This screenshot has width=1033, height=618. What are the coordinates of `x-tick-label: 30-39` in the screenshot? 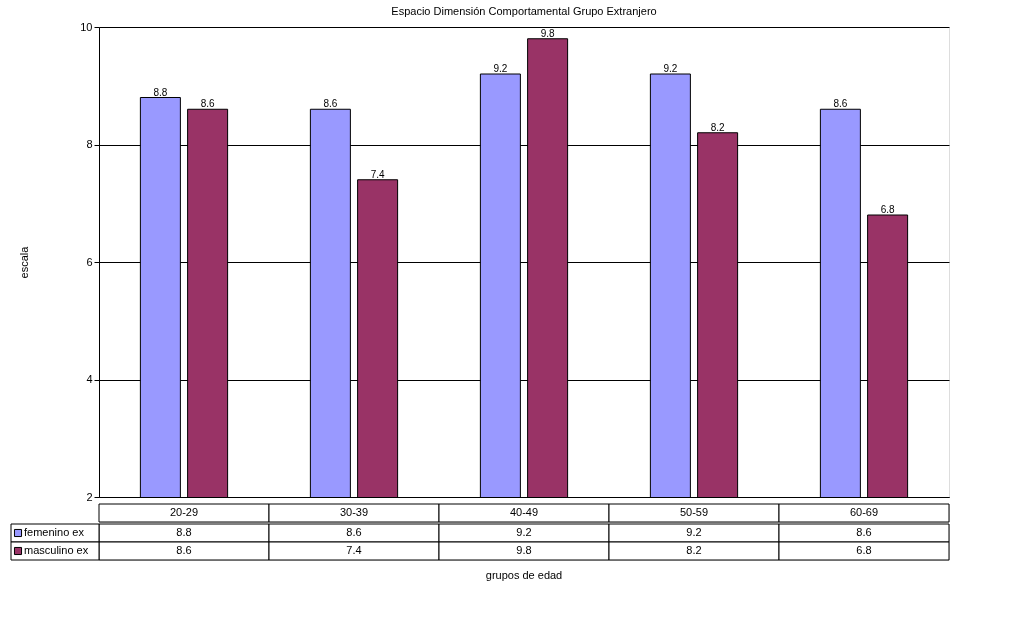 It's located at (354, 512).